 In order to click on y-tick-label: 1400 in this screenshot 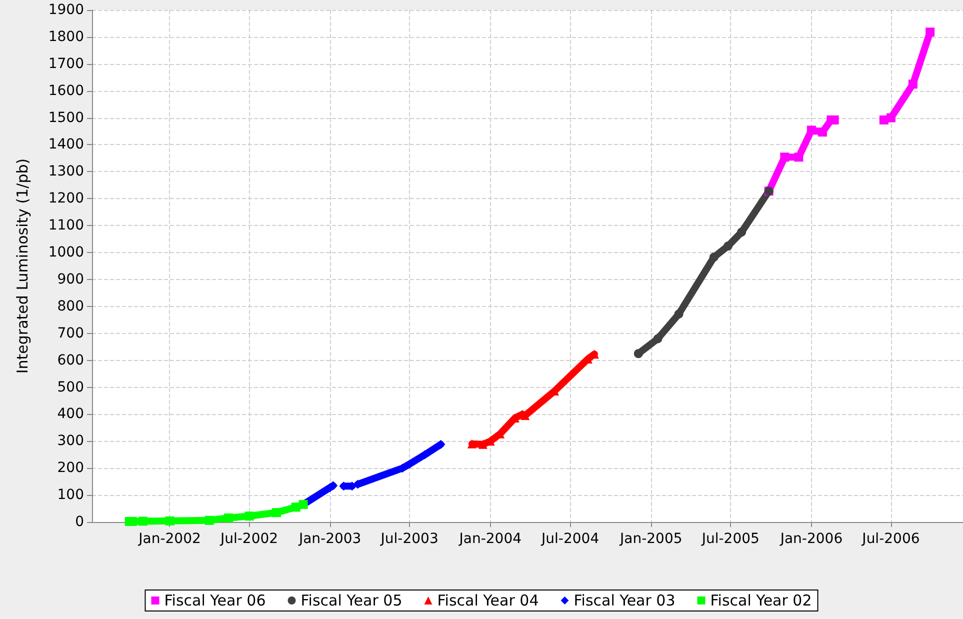, I will do `click(66, 144)`.